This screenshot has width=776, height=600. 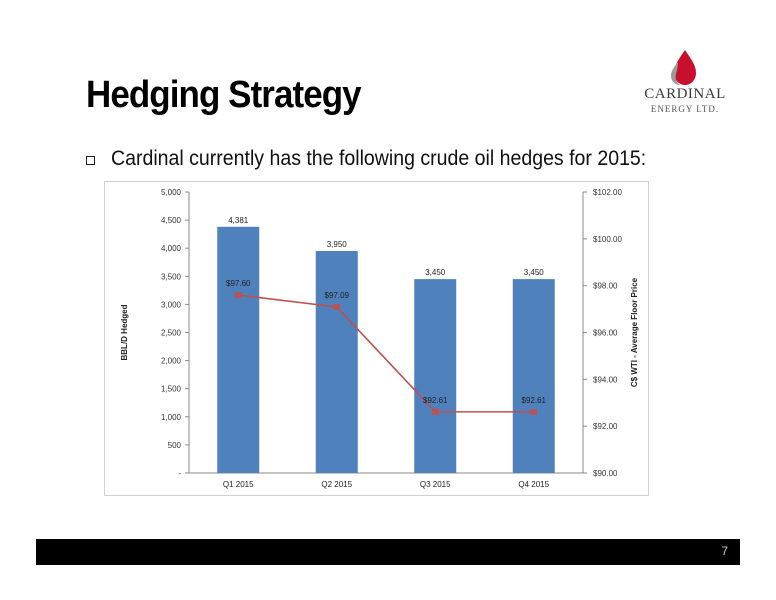 What do you see at coordinates (224, 95) in the screenshot?
I see `slide-title: Hedging Strategy` at bounding box center [224, 95].